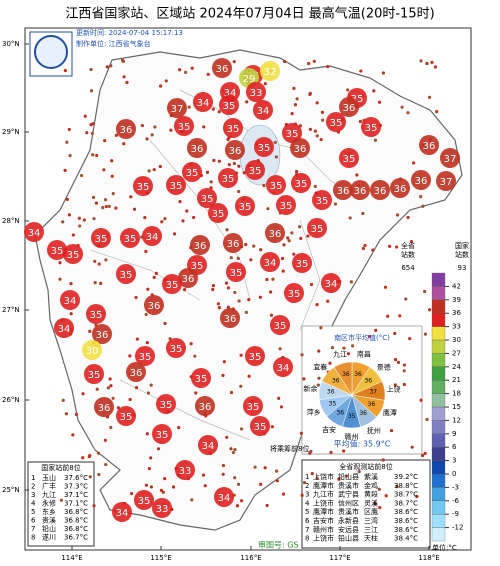 Image resolution: width=500 pixels, height=566 pixels. Describe the element at coordinates (457, 528) in the screenshot. I see `colorbar-label: -12` at that location.